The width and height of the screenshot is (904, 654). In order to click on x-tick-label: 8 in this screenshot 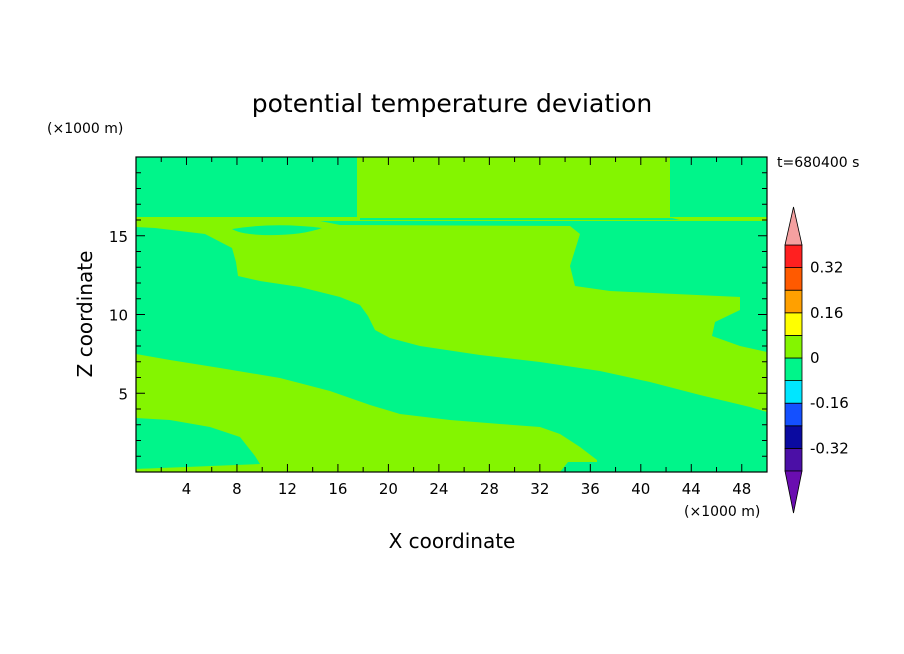, I will do `click(237, 489)`.